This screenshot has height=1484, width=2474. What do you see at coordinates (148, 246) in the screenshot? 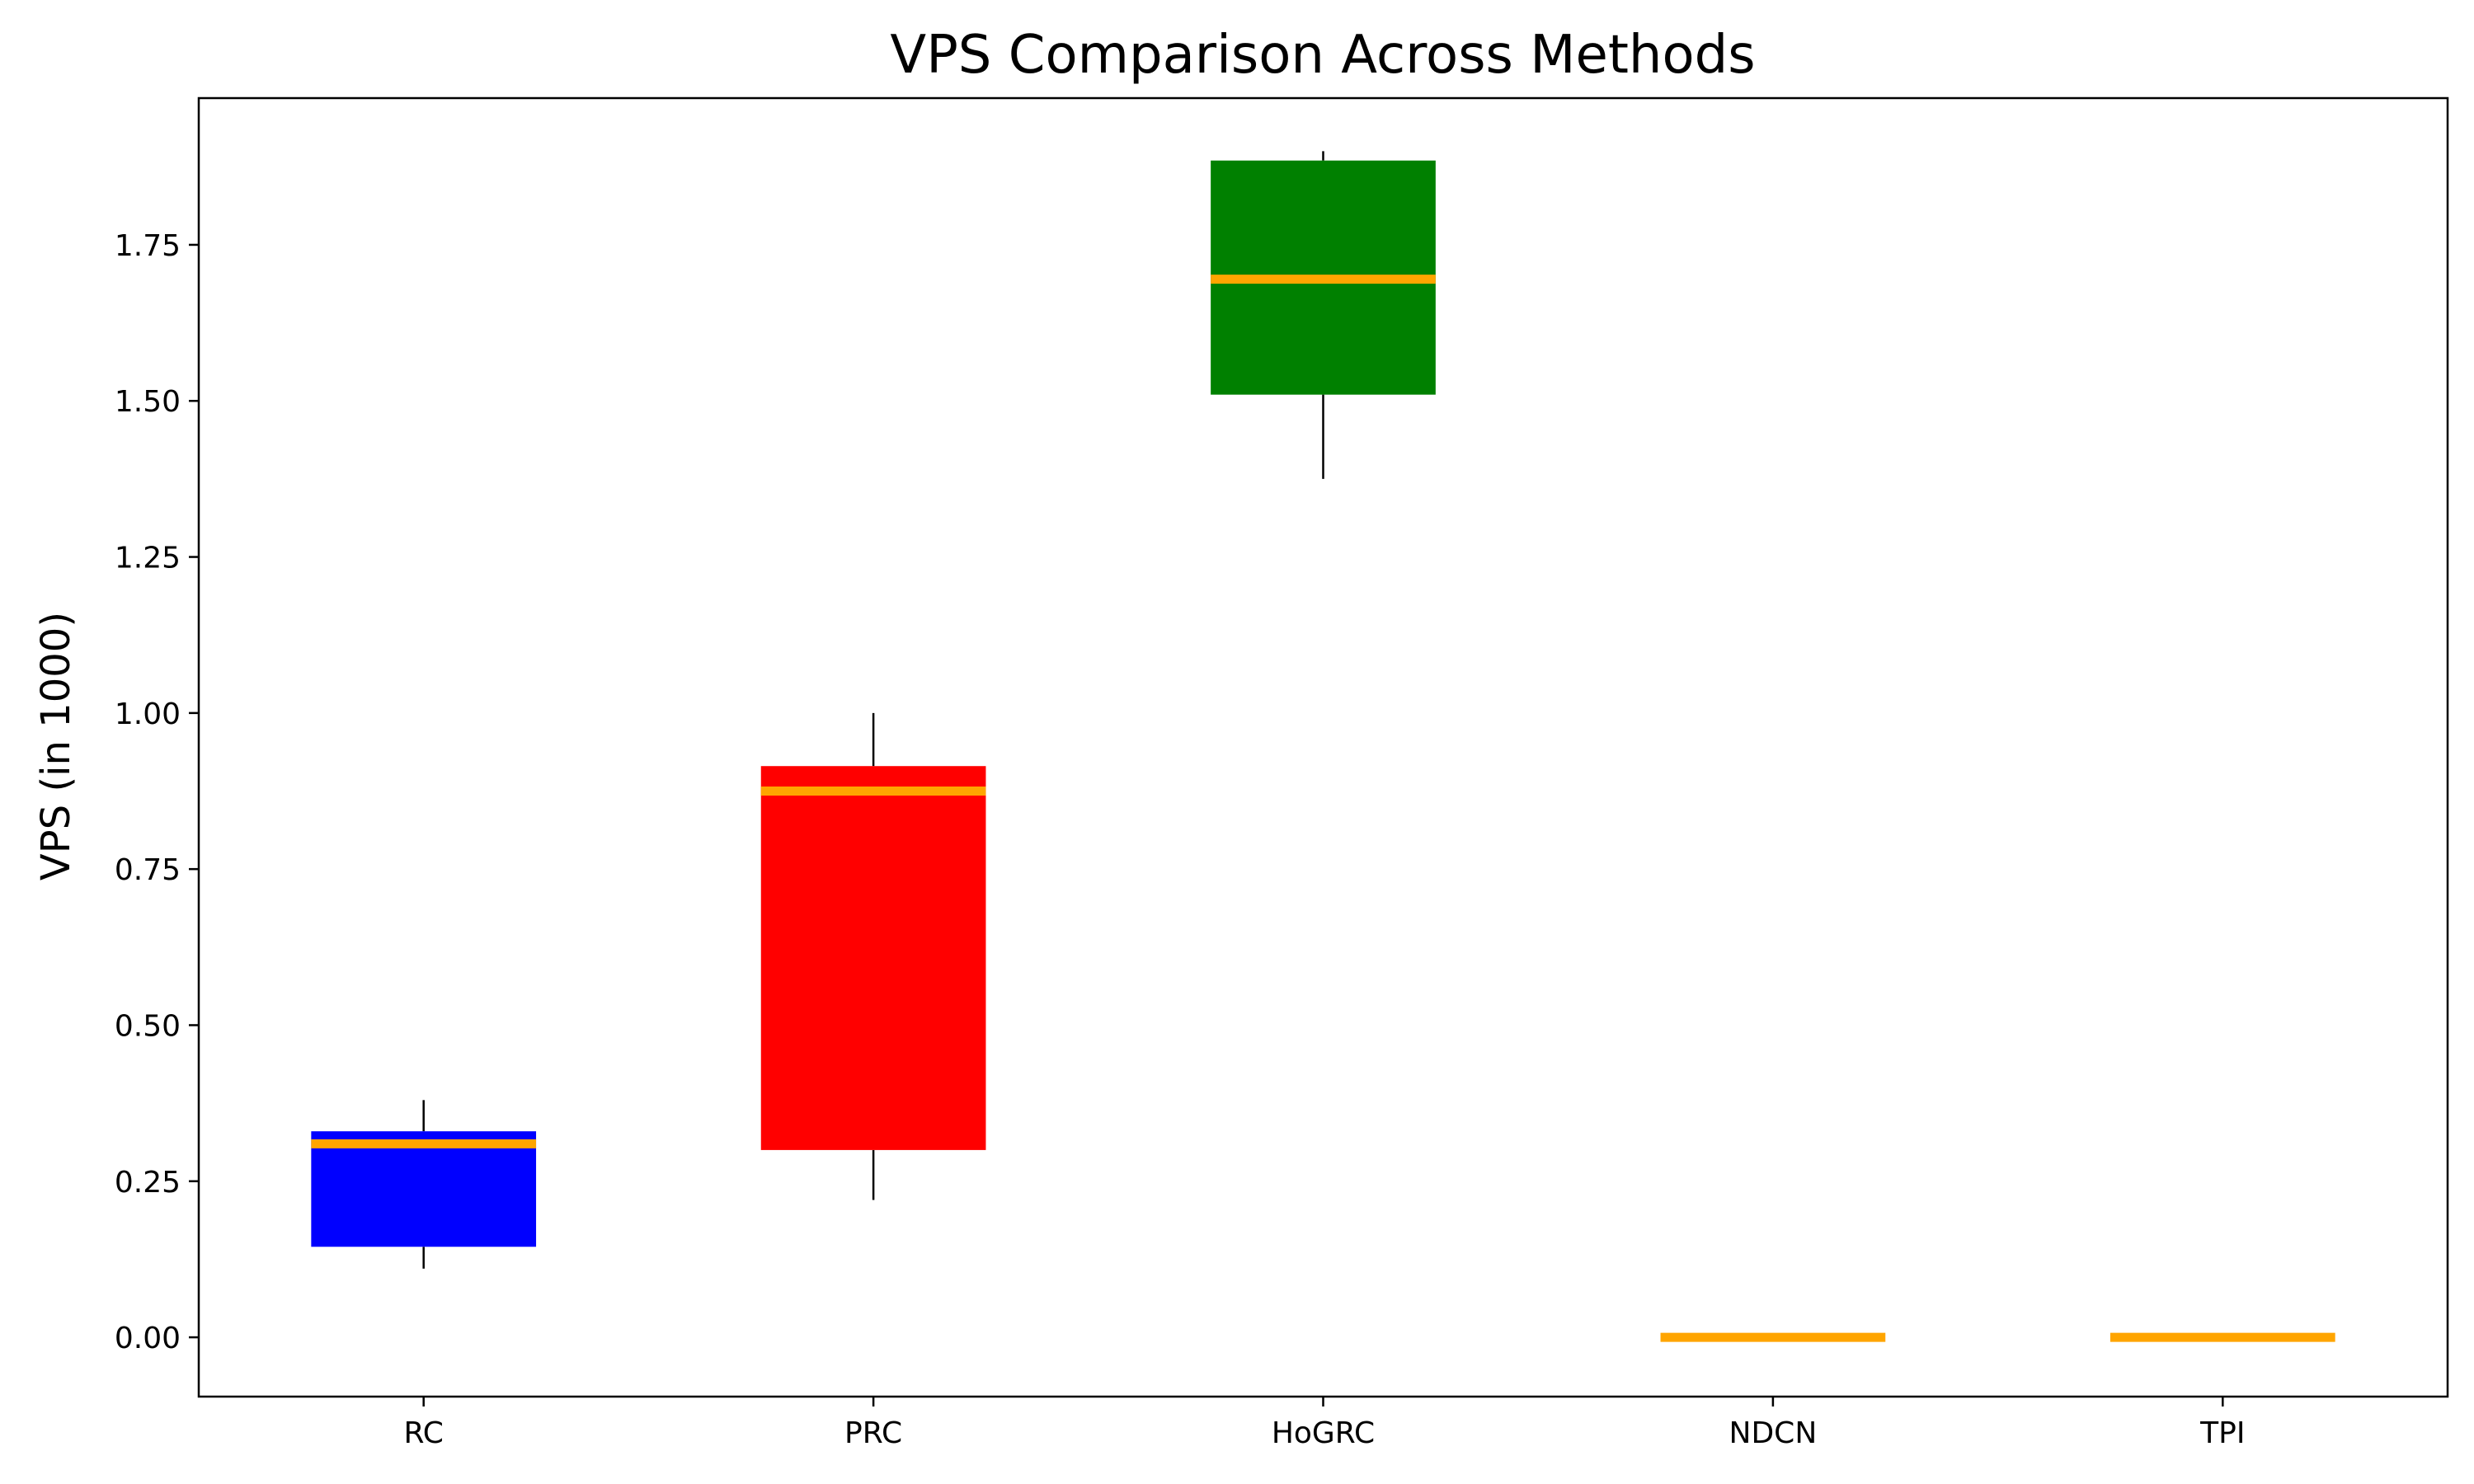
I see `y-tick-label: 1.75` at bounding box center [148, 246].